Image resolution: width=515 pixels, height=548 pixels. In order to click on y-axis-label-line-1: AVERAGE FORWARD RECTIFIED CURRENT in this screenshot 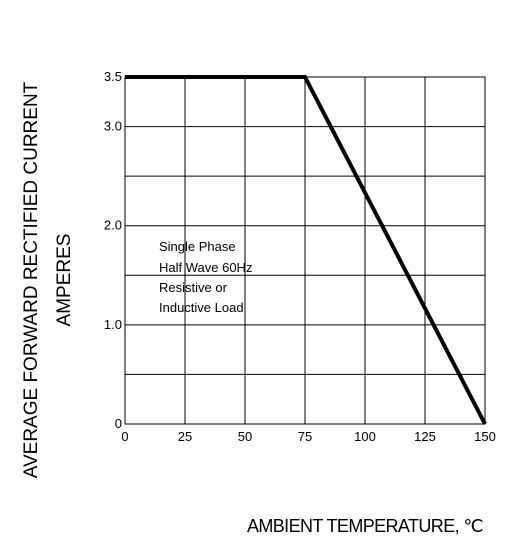, I will do `click(31, 279)`.